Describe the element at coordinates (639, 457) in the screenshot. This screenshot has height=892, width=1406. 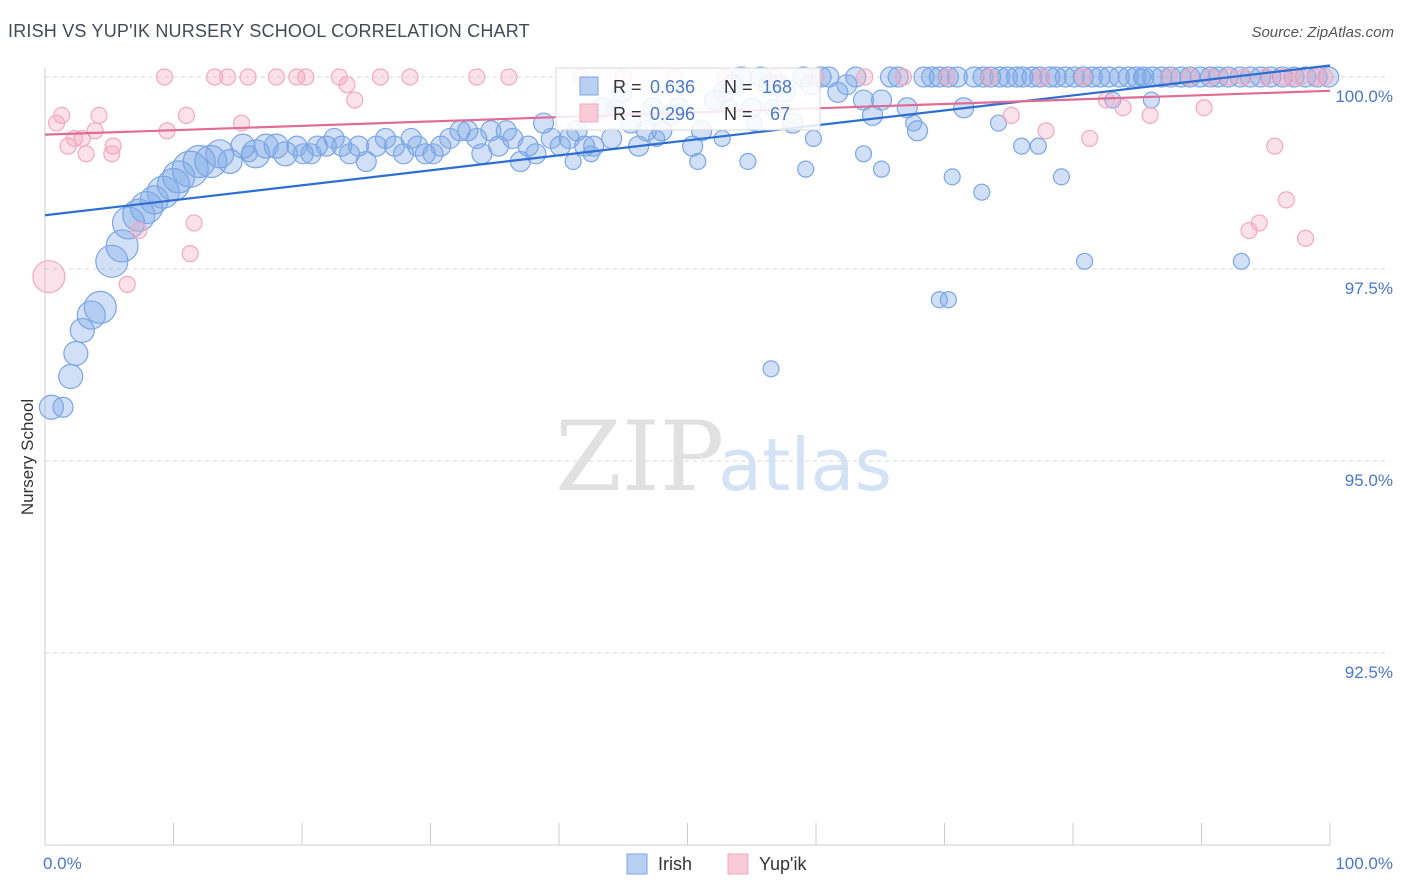
I see `watermark-zip: ZIP` at that location.